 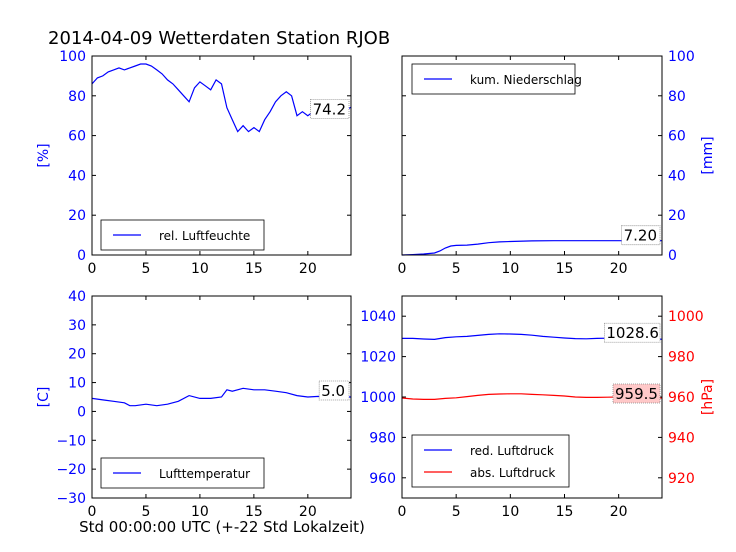 What do you see at coordinates (204, 236) in the screenshot?
I see `legend-label: rel. Luftfeuchte` at bounding box center [204, 236].